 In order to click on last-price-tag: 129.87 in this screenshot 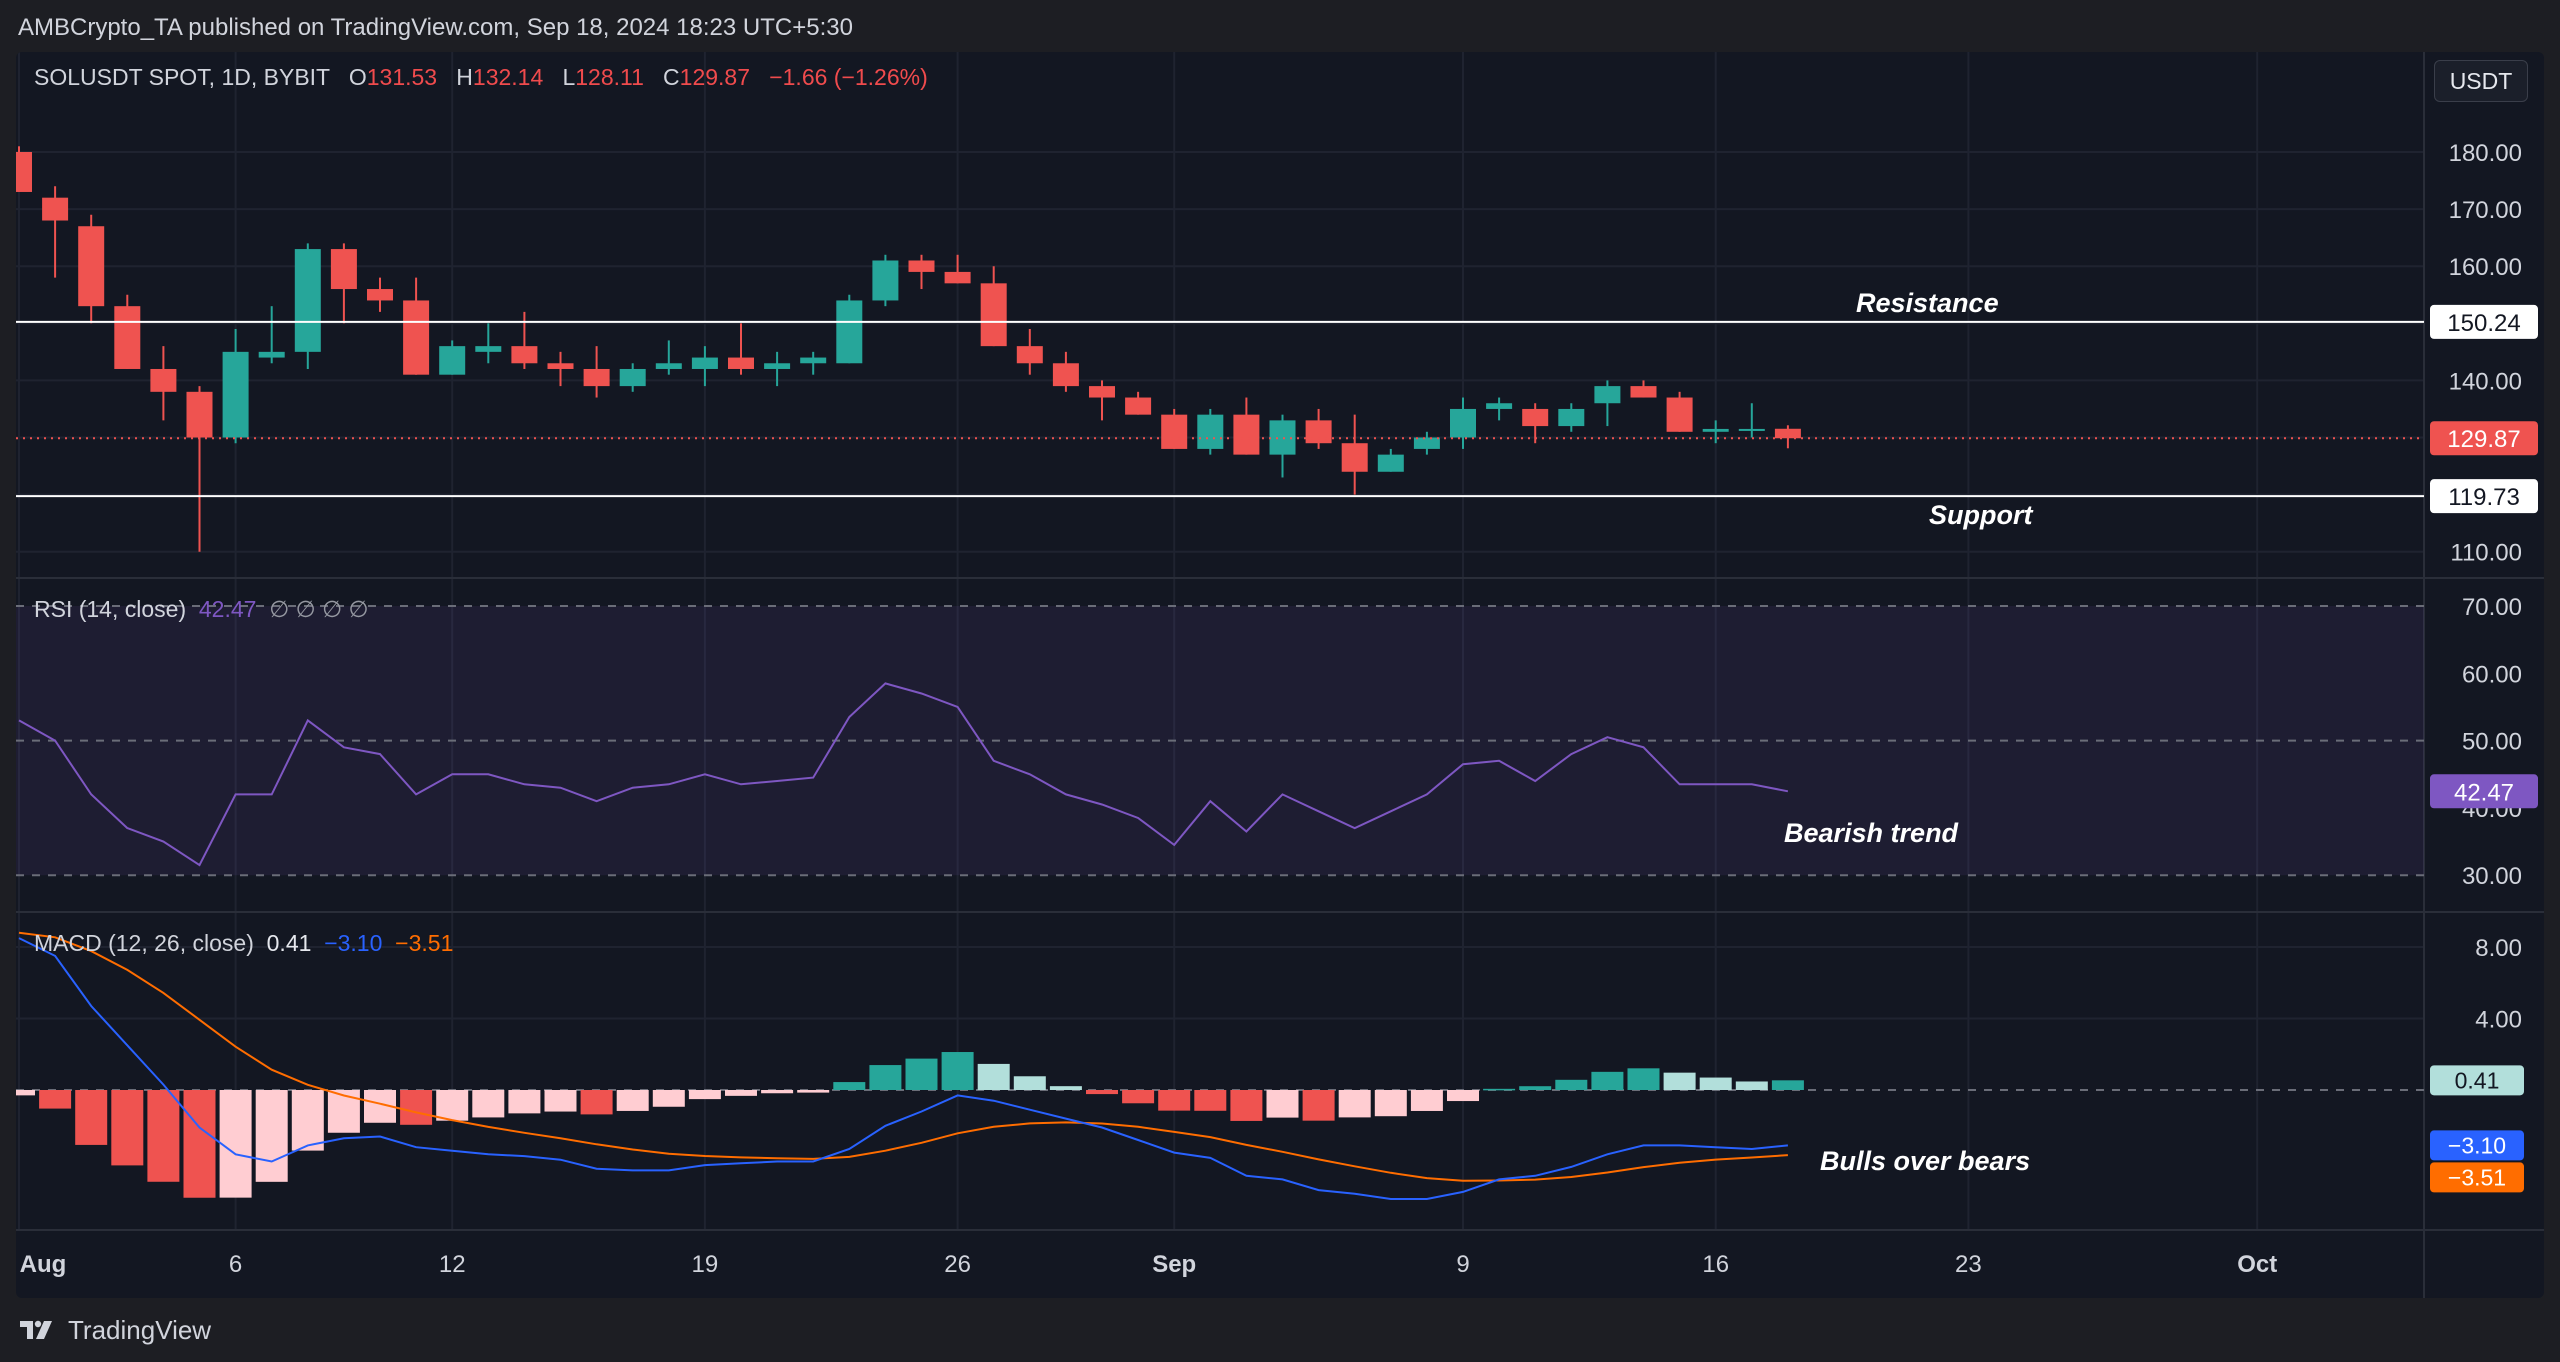, I will do `click(2484, 438)`.